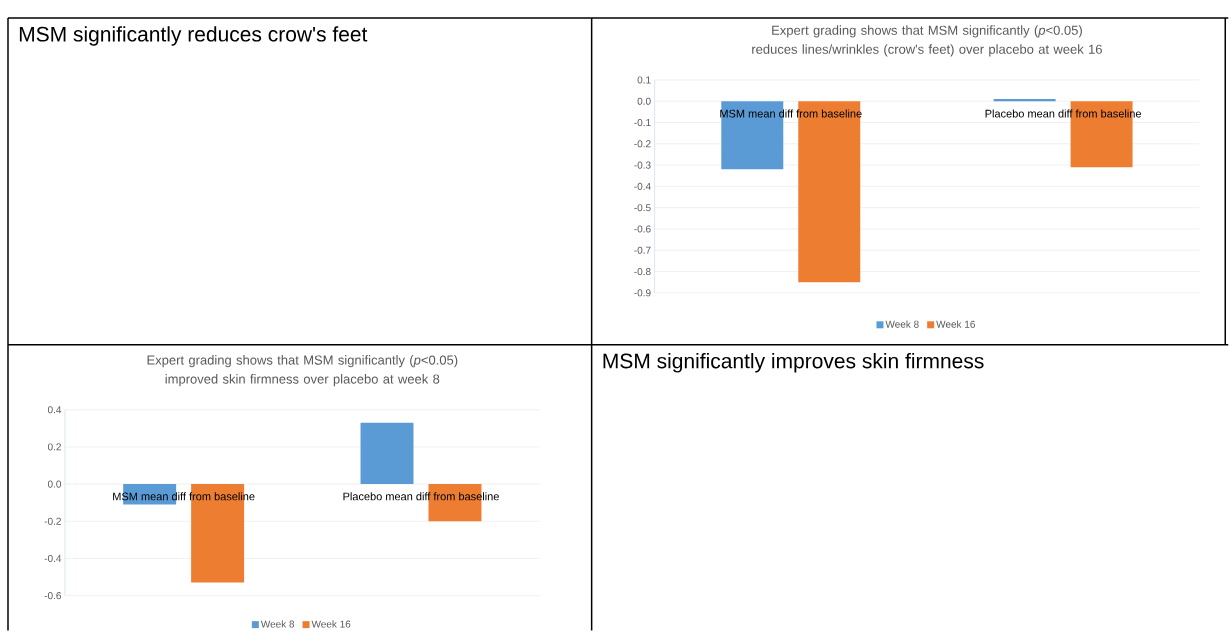 The height and width of the screenshot is (633, 1229). Describe the element at coordinates (644, 80) in the screenshot. I see `y-tick-label: 0.1` at that location.